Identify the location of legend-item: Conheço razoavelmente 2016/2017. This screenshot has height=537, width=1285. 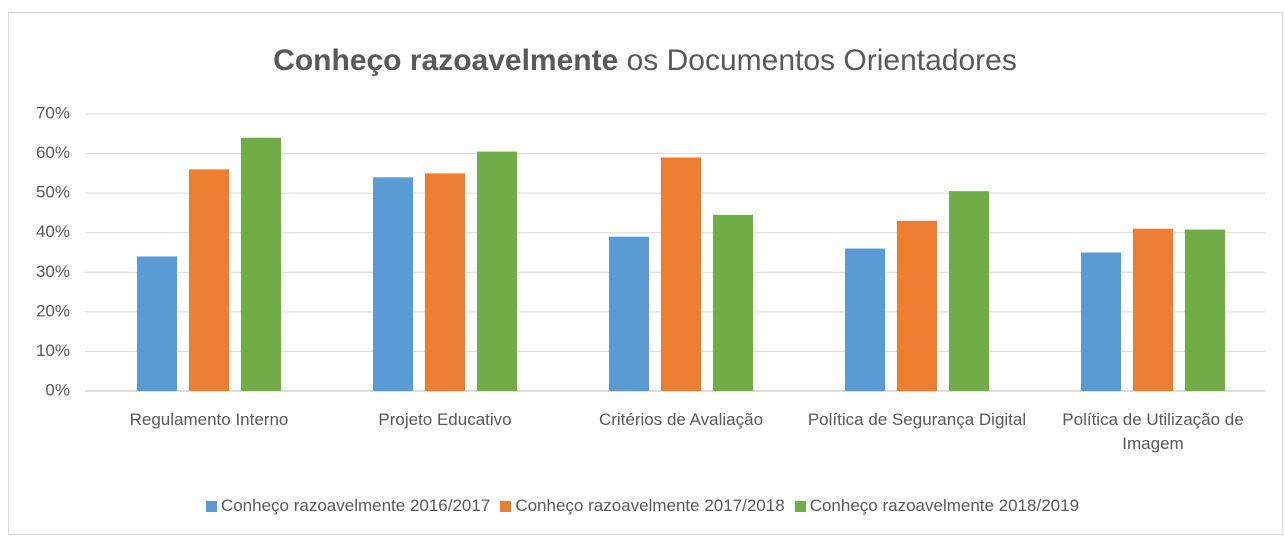
(348, 506).